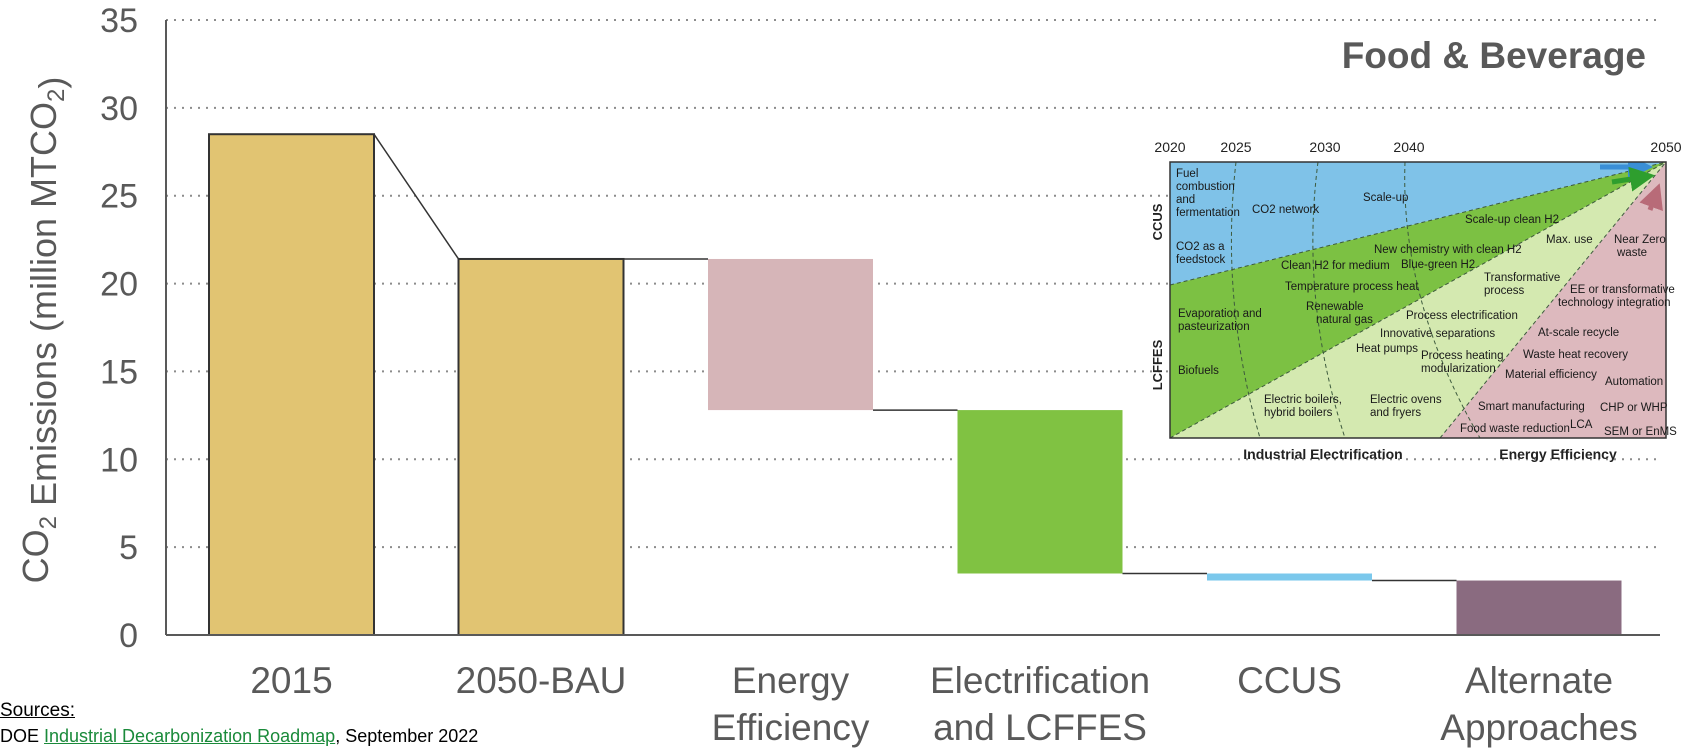 This screenshot has width=1681, height=750. I want to click on x-tick-label: CCUS, so click(1289, 680).